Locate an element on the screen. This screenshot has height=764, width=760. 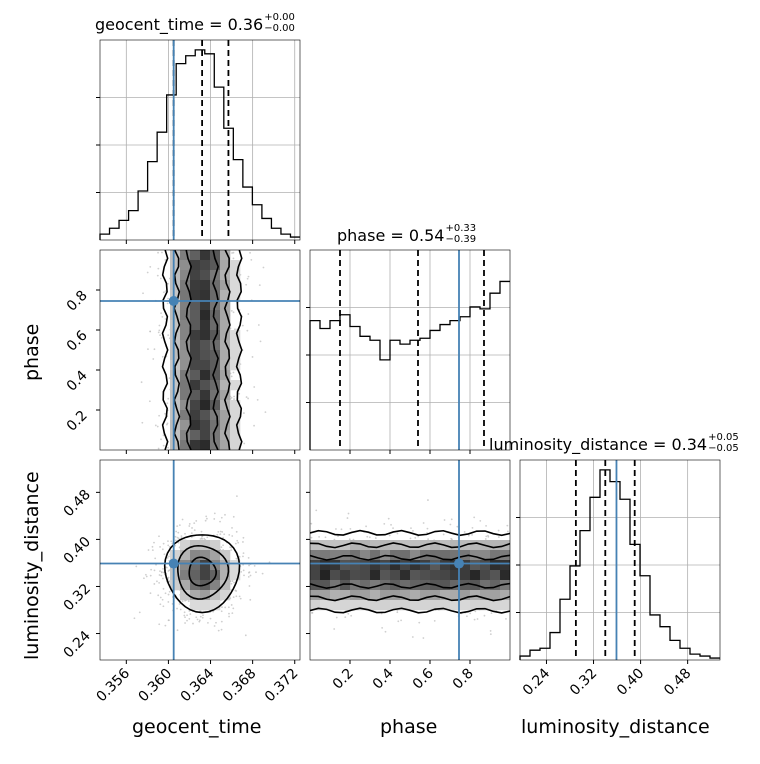
title-phase-text: phase = 0.54 is located at coordinates (391, 235).